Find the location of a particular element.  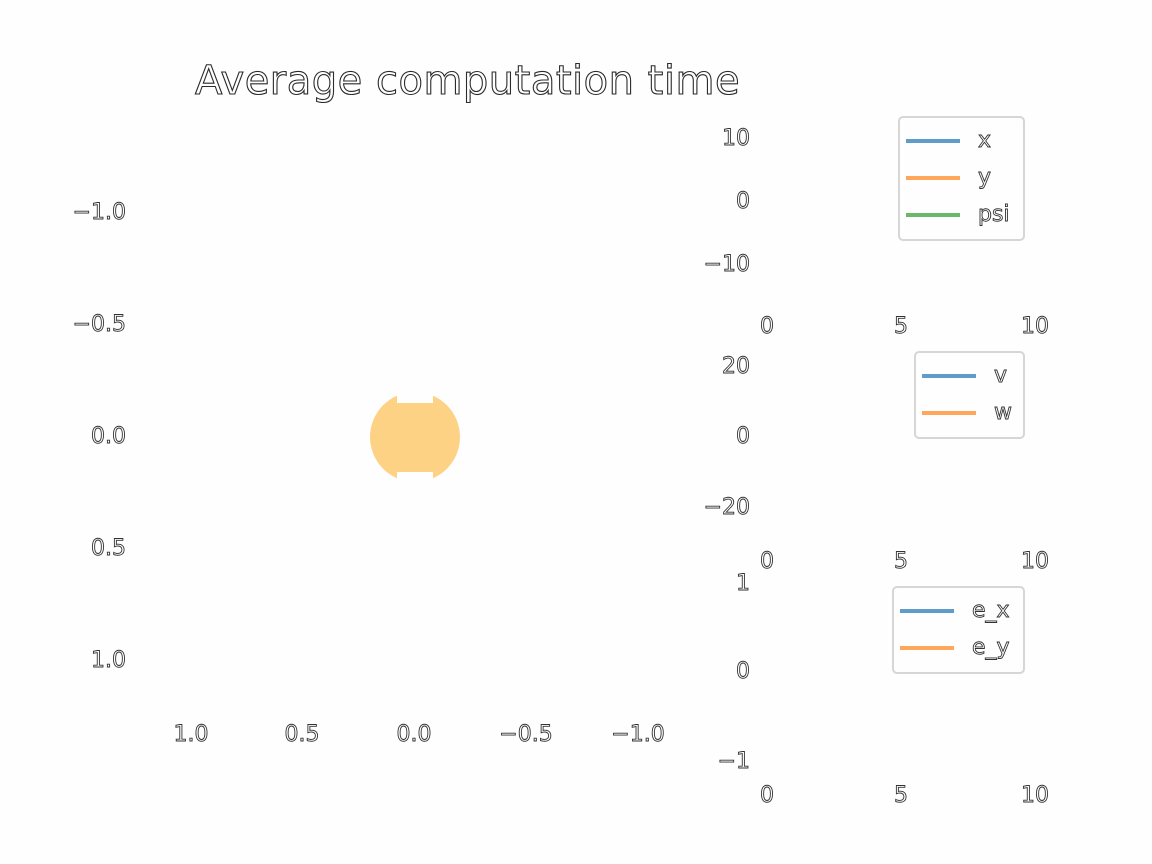

legend-label: y is located at coordinates (985, 178).